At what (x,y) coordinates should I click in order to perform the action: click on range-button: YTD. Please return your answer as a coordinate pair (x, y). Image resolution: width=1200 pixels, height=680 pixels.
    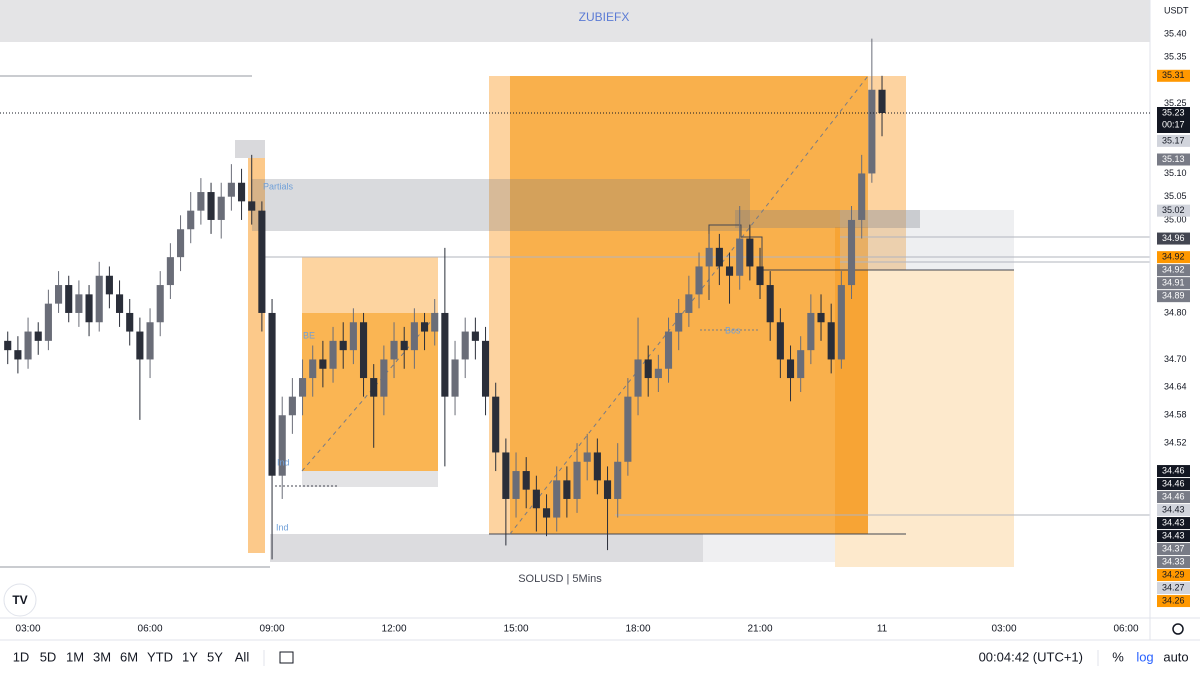
    Looking at the image, I should click on (160, 656).